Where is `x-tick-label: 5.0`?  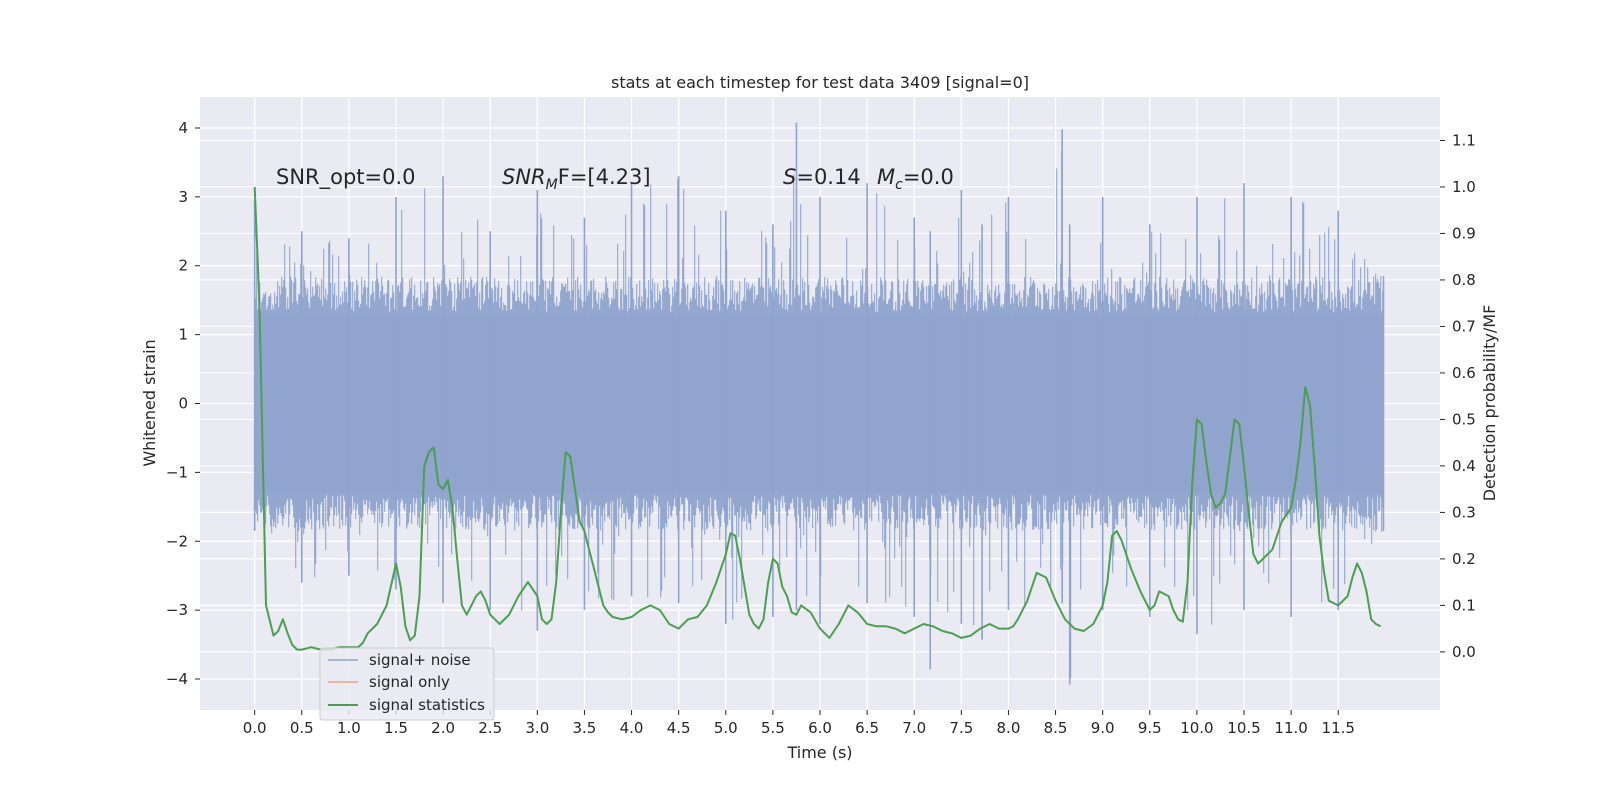
x-tick-label: 5.0 is located at coordinates (726, 728).